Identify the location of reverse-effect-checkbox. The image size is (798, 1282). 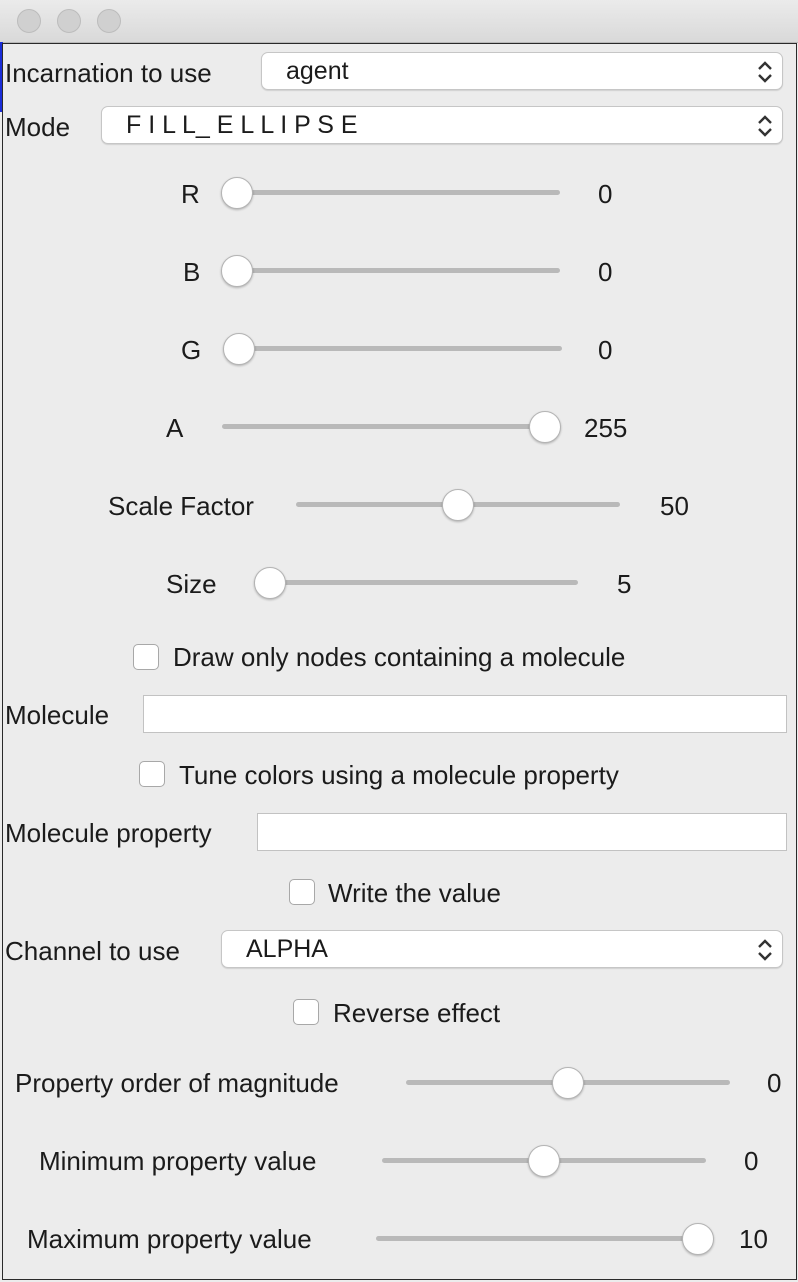
(306, 1012).